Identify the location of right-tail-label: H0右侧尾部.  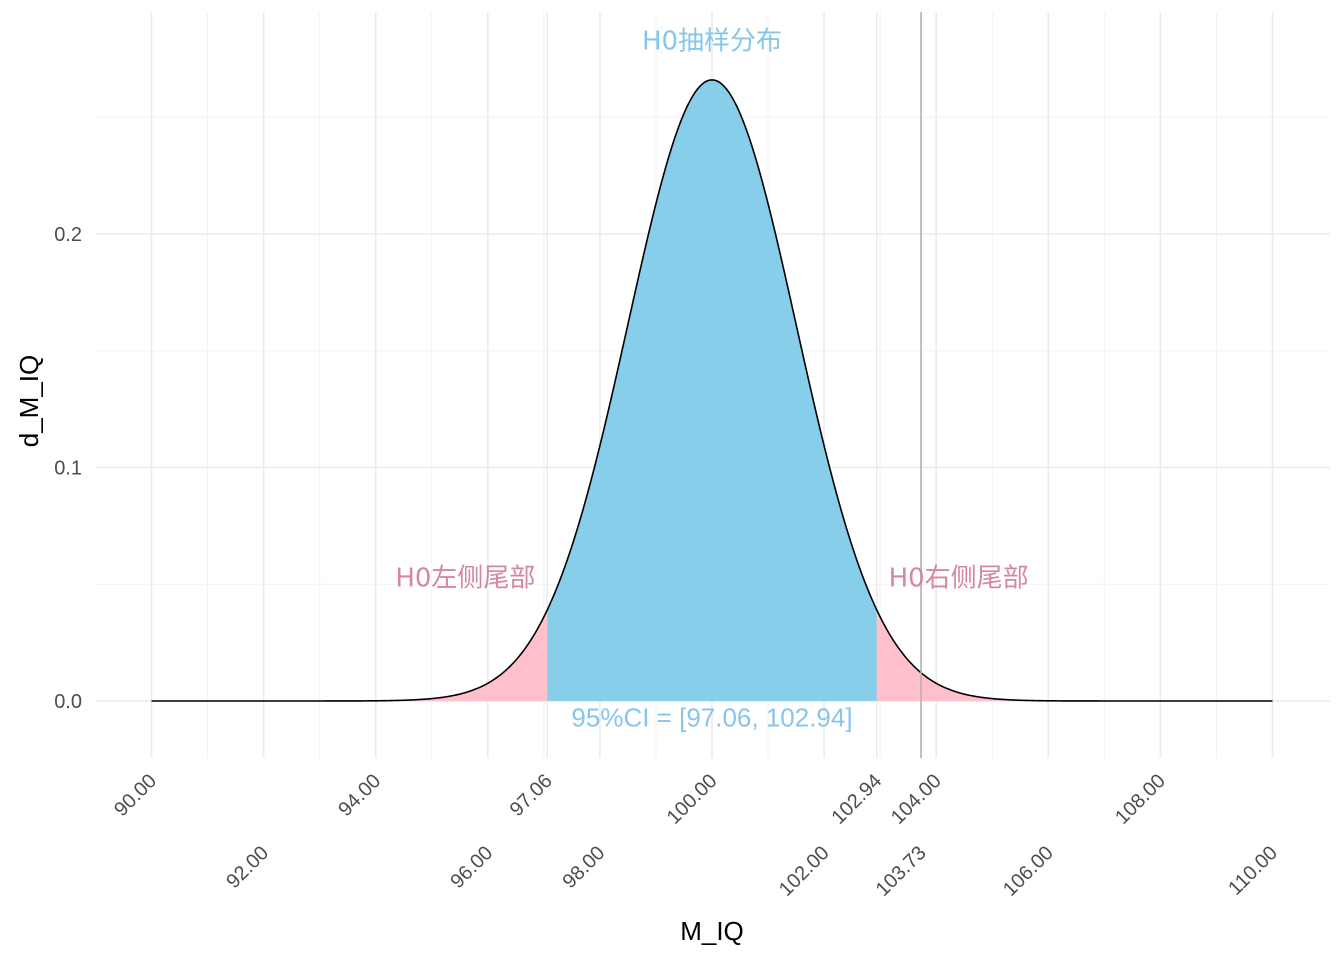
(959, 579).